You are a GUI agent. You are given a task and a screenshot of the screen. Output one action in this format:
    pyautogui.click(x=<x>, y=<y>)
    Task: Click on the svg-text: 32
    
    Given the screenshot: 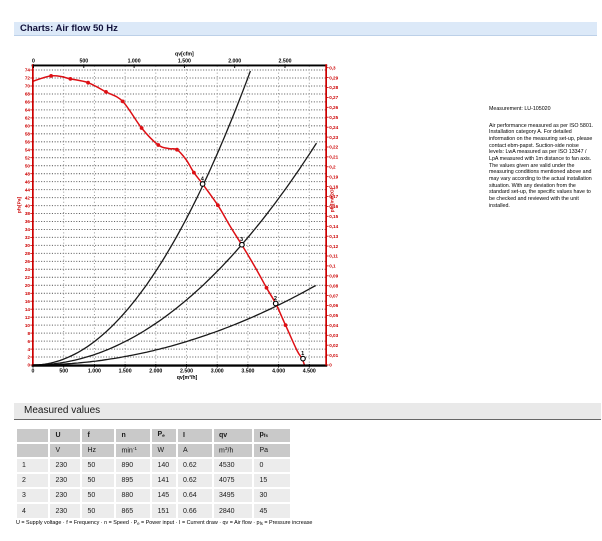 What is the action you would take?
    pyautogui.click(x=28, y=237)
    